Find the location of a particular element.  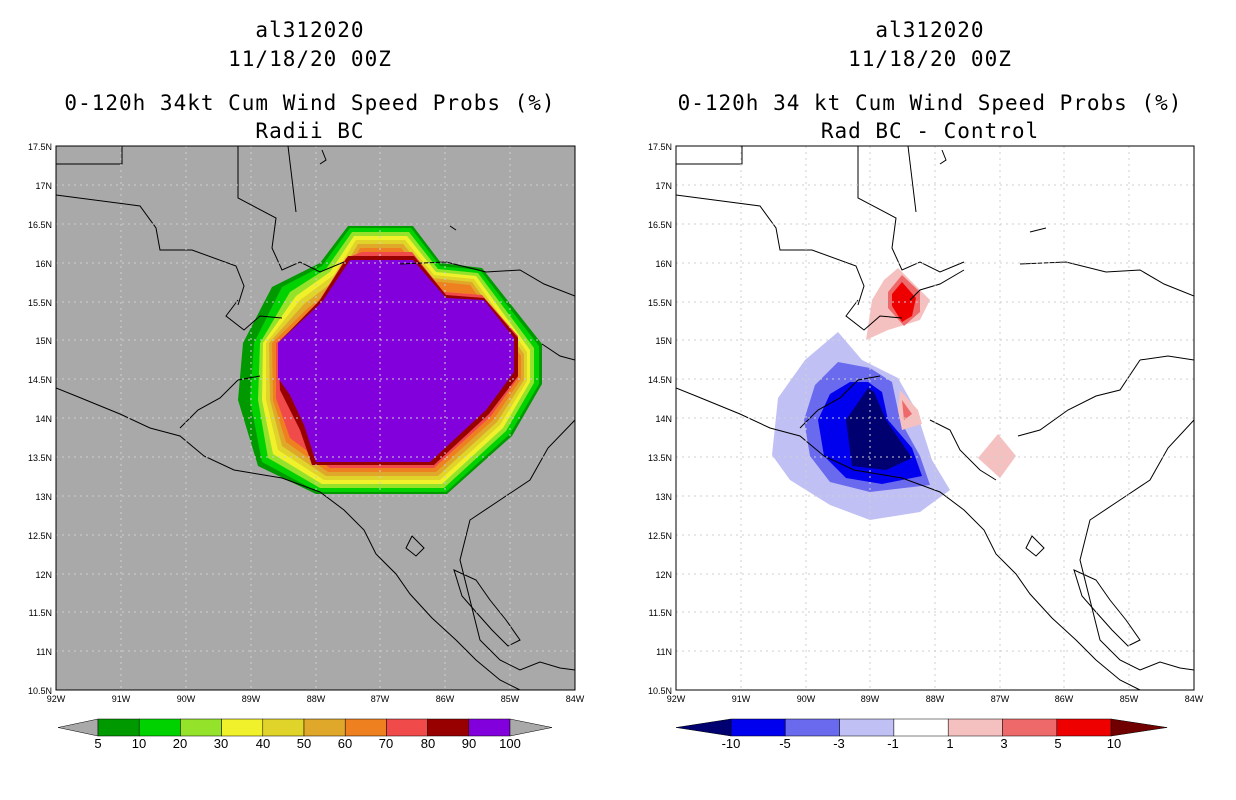

left-lon-label: 85W is located at coordinates (510, 699).